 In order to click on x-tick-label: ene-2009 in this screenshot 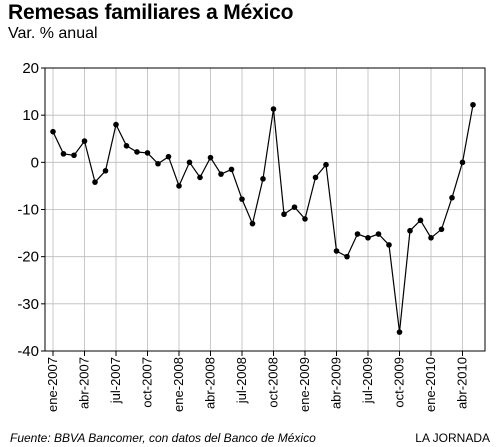, I will do `click(304, 384)`.